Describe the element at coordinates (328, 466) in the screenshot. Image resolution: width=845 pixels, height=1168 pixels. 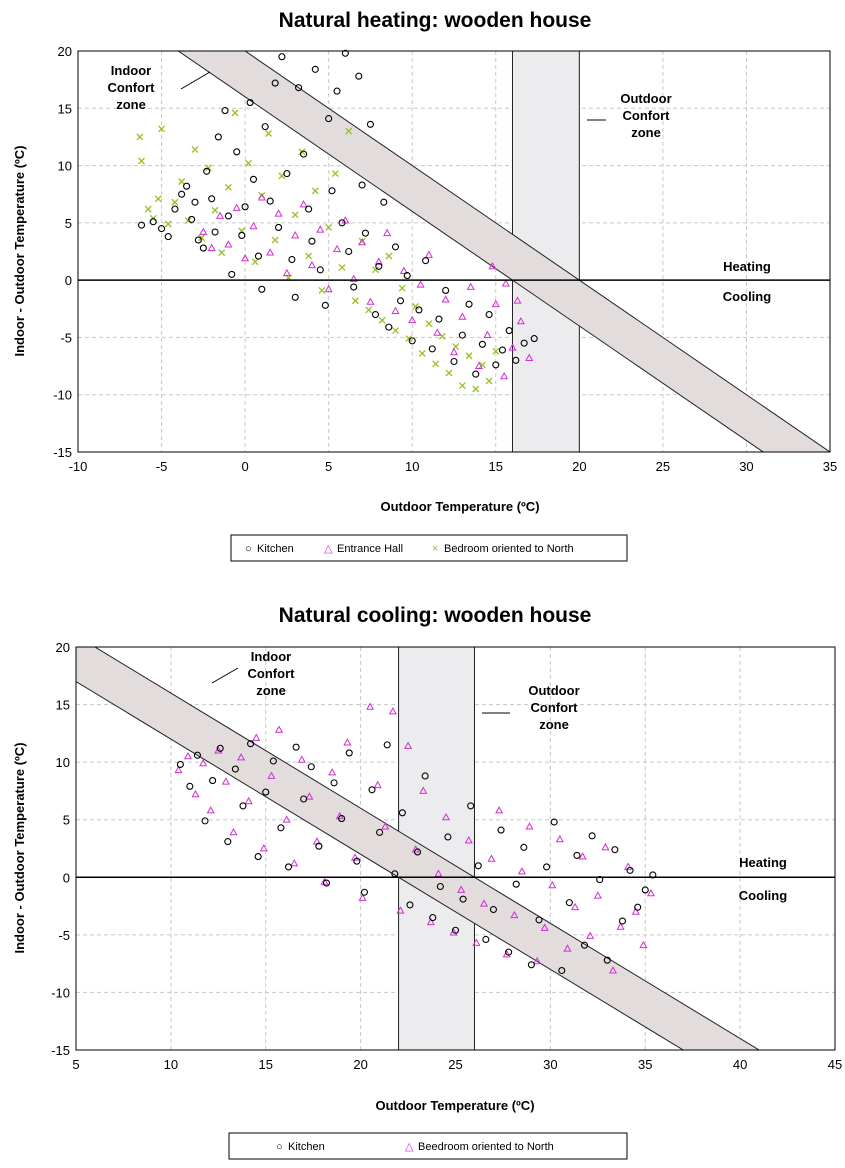
I see `x-tick-label: 5` at that location.